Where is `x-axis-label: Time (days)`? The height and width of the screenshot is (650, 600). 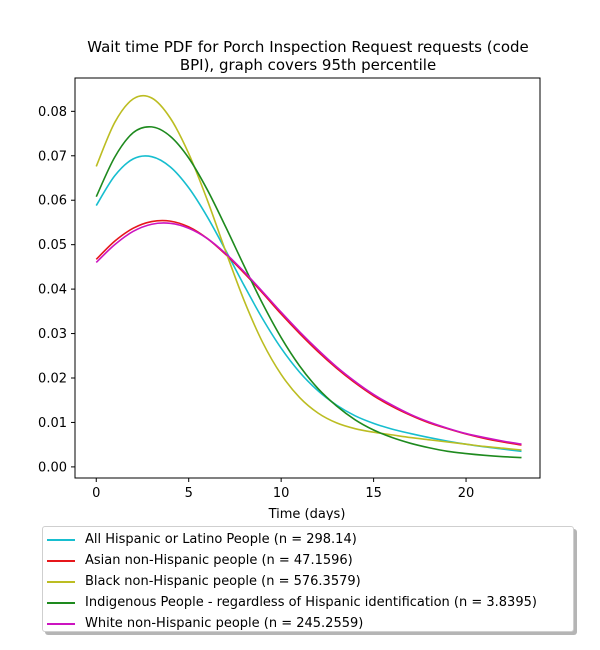 x-axis-label: Time (days) is located at coordinates (307, 513).